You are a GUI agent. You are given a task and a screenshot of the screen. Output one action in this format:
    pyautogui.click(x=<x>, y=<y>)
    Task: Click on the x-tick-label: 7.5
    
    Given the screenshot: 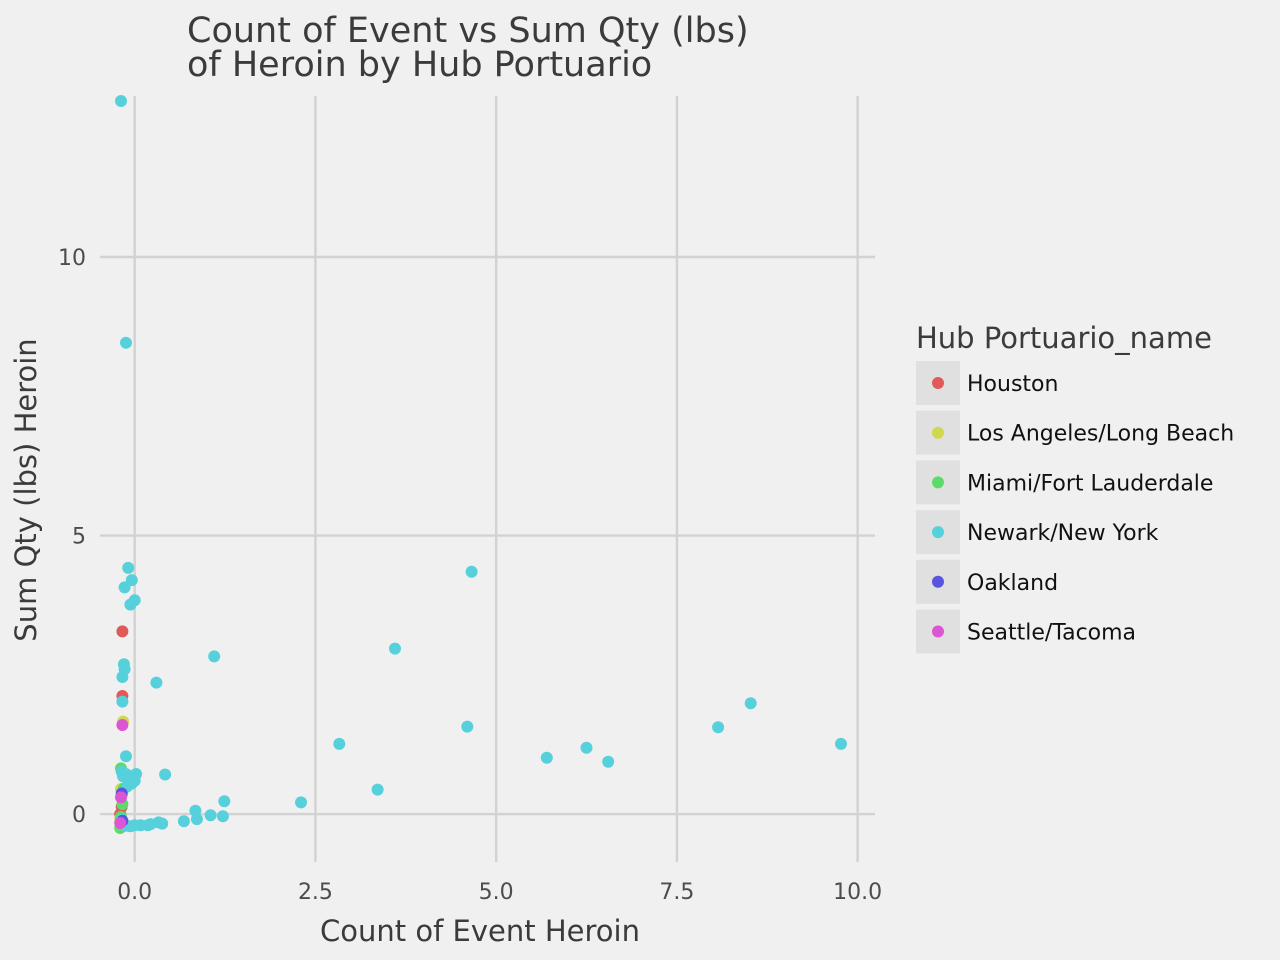 What is the action you would take?
    pyautogui.click(x=676, y=892)
    